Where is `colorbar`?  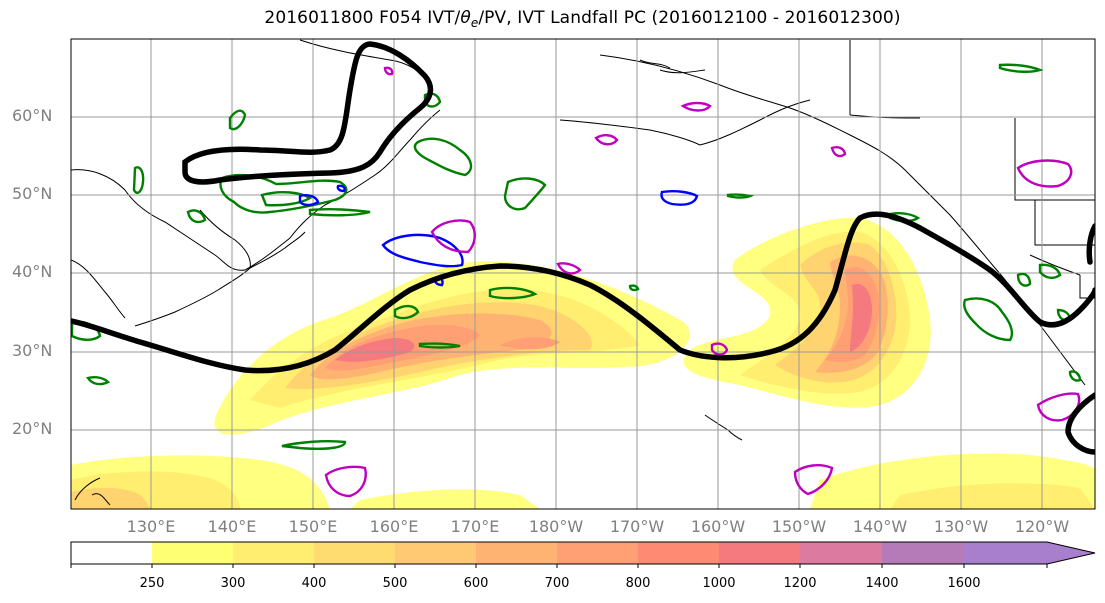
colorbar is located at coordinates (583, 554).